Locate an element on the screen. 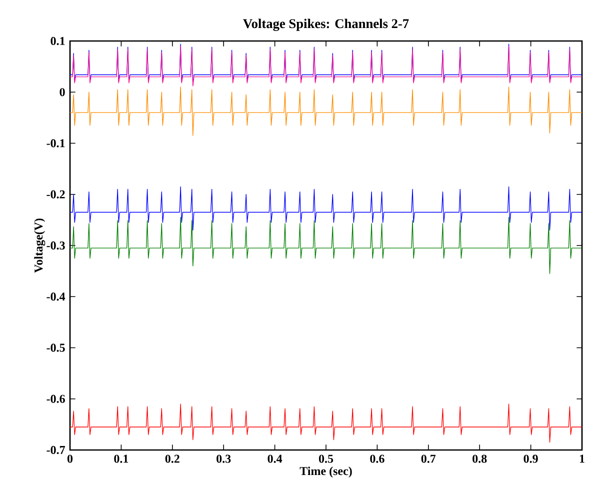 This screenshot has height=496, width=593. y-tick-label: -0.1 is located at coordinates (55, 143).